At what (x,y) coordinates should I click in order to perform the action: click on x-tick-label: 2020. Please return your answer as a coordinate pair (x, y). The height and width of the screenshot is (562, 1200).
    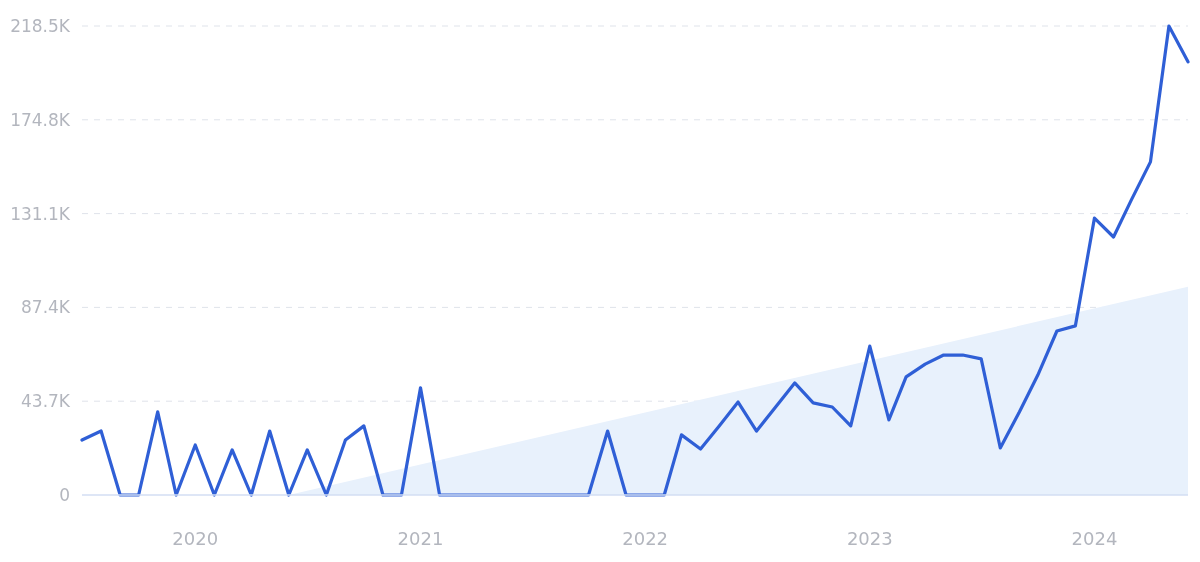
    Looking at the image, I should click on (195, 538).